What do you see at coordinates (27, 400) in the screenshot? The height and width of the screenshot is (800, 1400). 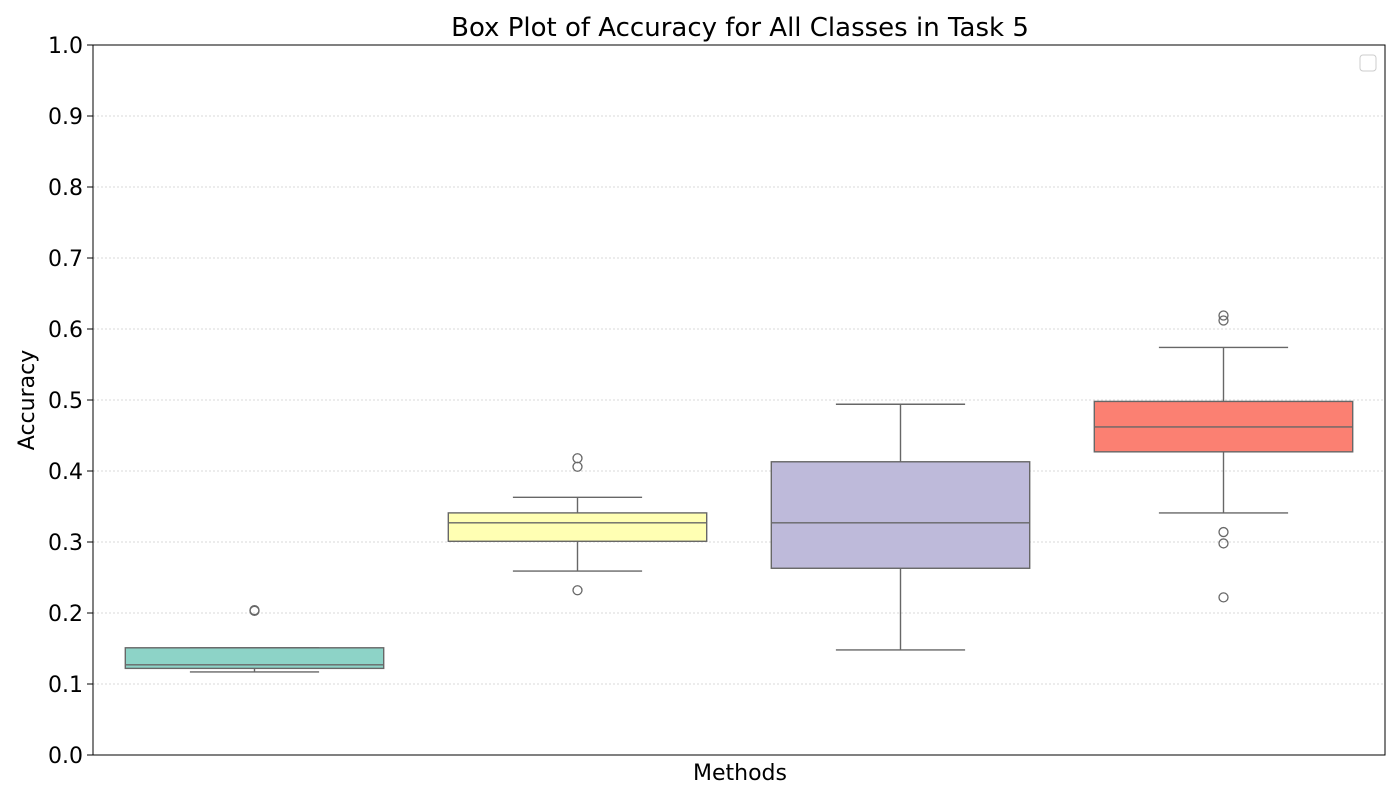 I see `y-axis-title: Accuracy` at bounding box center [27, 400].